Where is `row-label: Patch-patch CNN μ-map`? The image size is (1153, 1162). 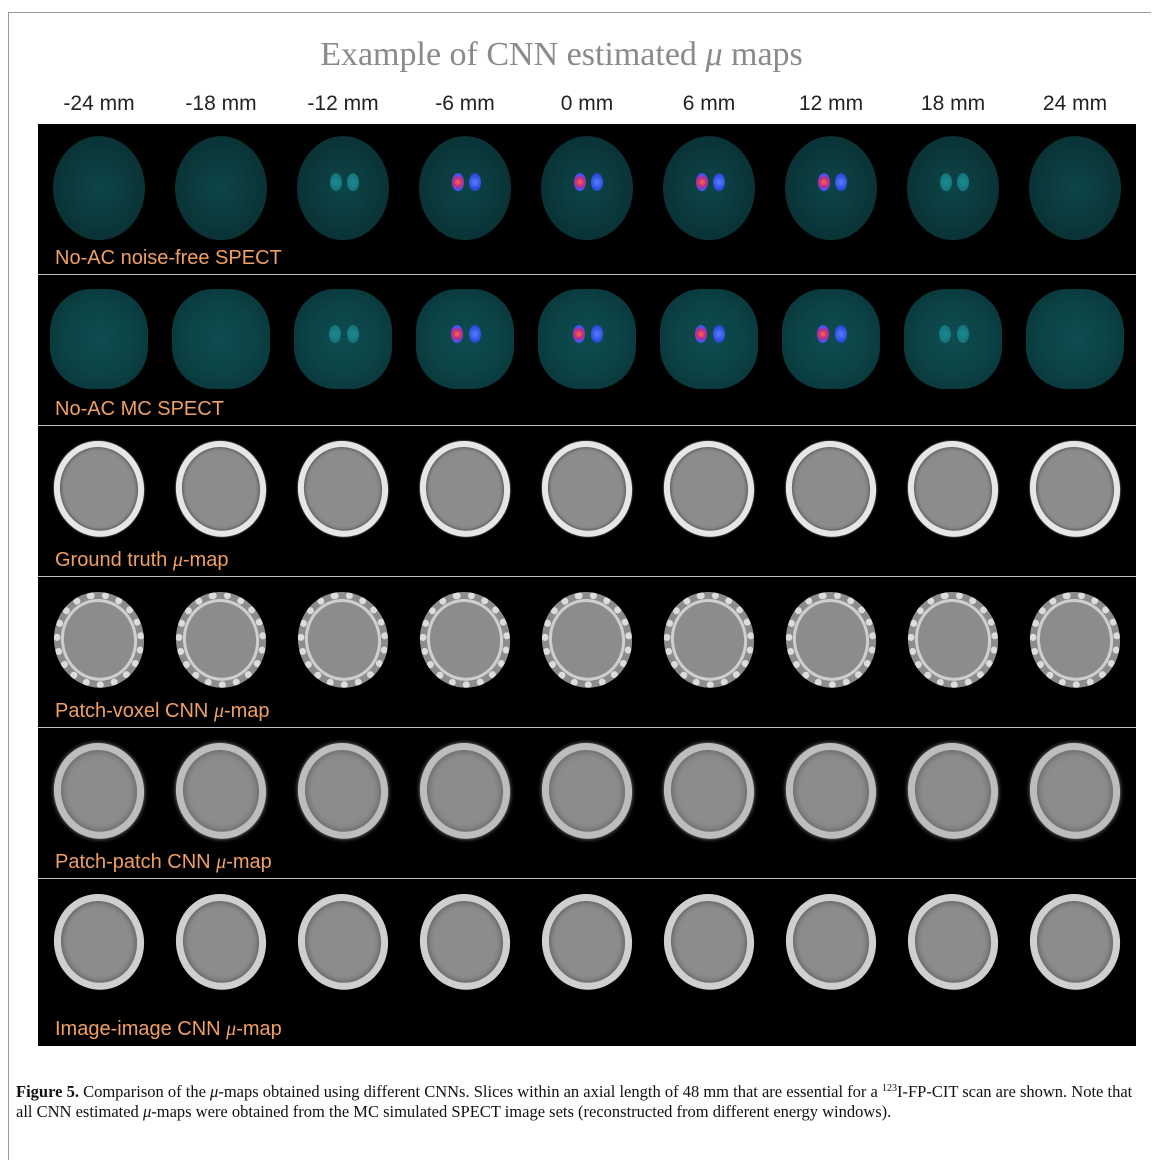 row-label: Patch-patch CNN μ-map is located at coordinates (163, 862).